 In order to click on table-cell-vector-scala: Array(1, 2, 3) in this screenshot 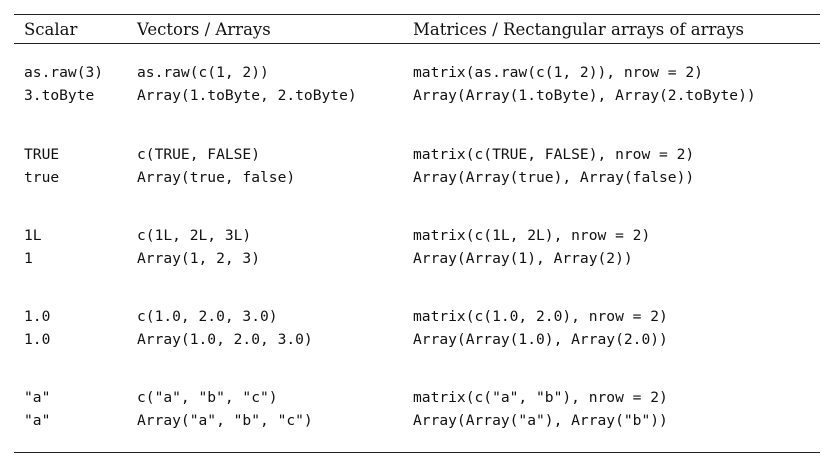, I will do `click(199, 258)`.